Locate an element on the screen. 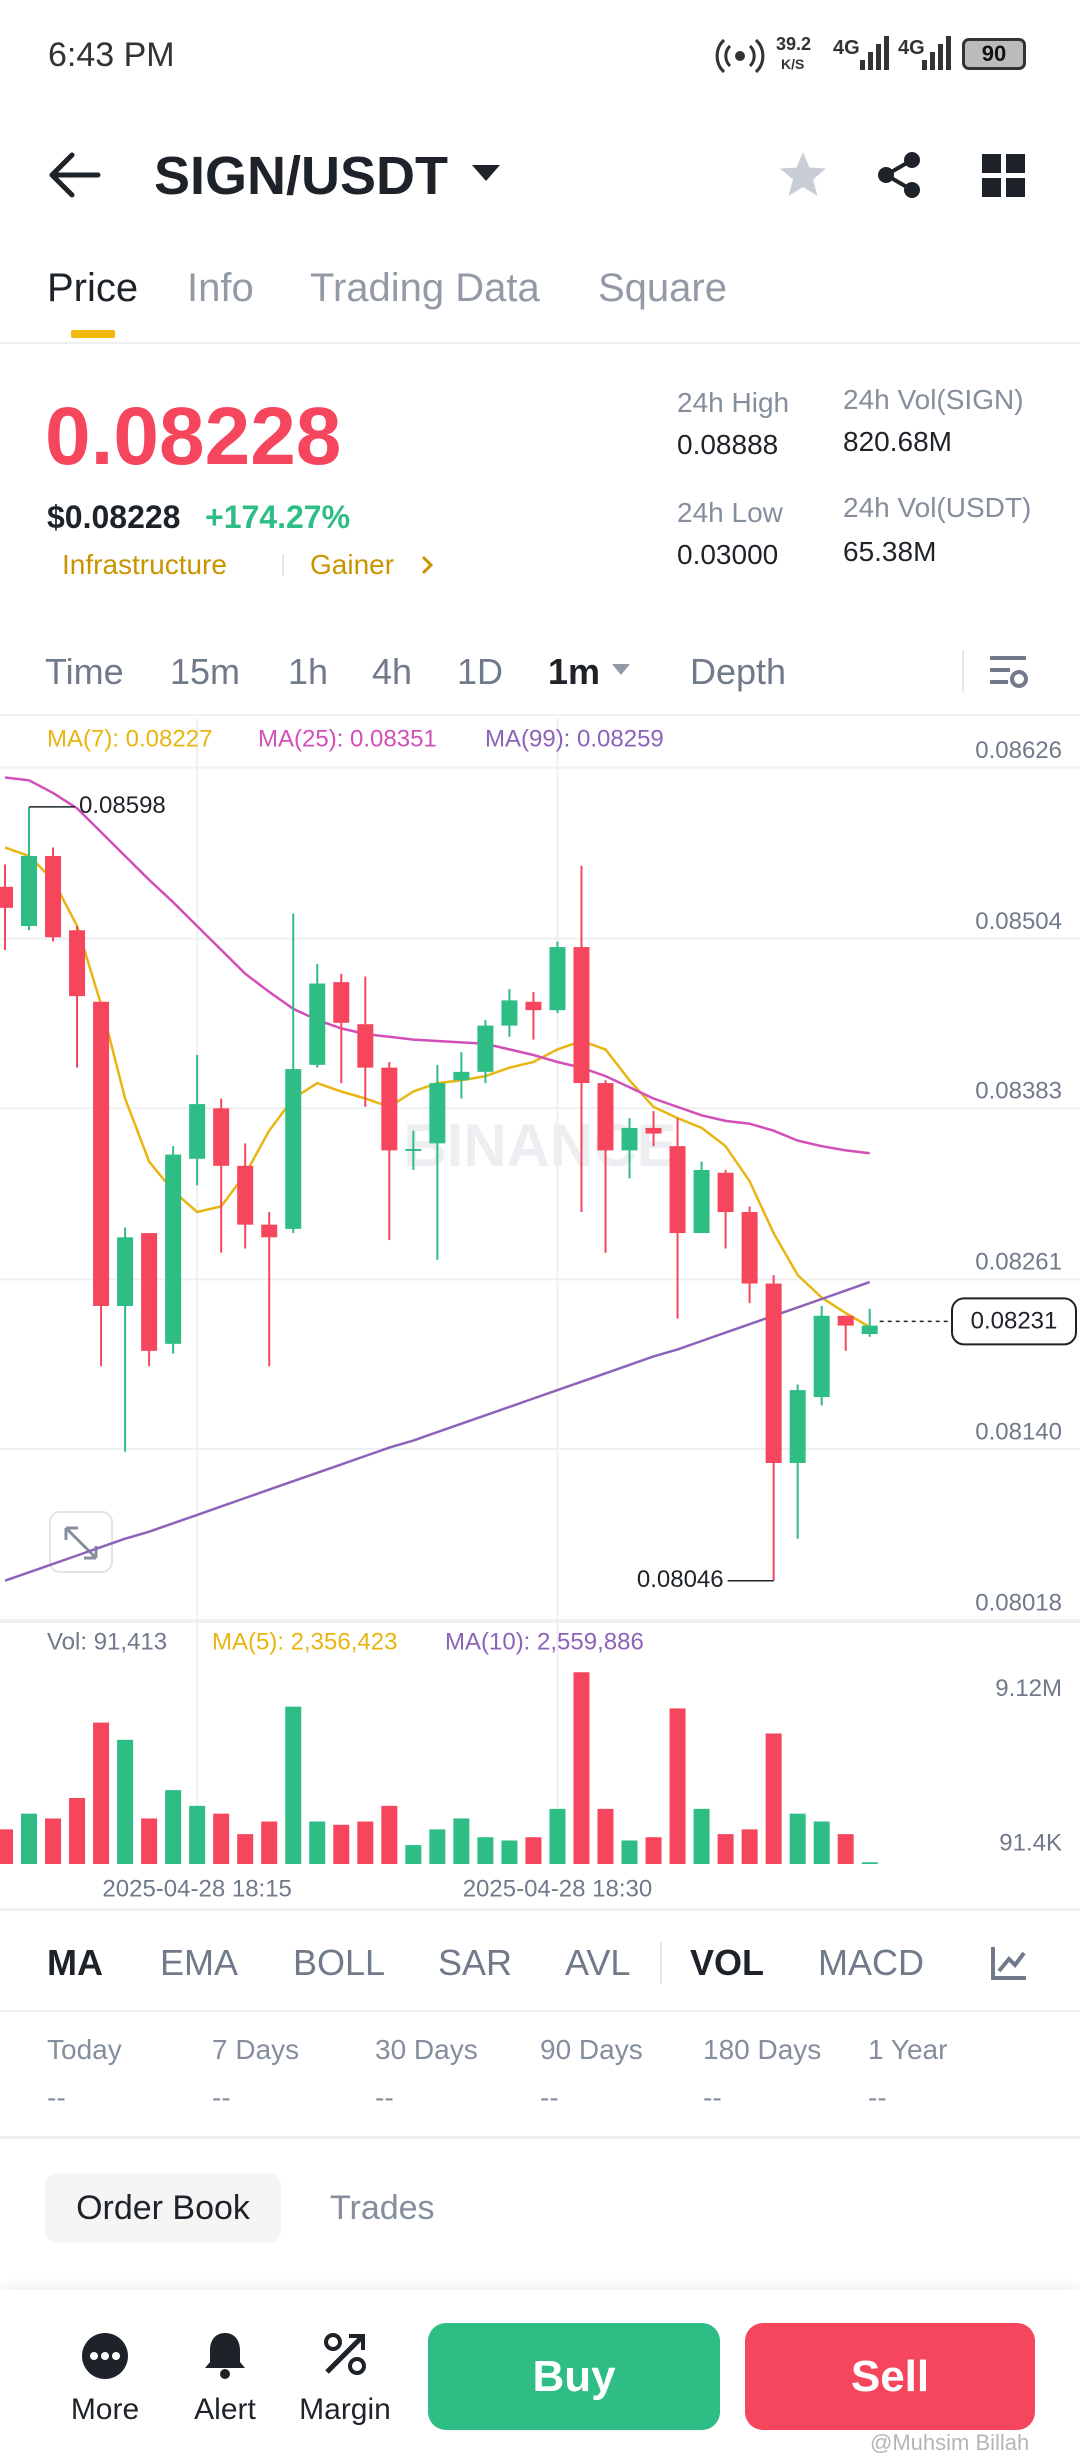 The image size is (1080, 2460). period-label: 30 Days is located at coordinates (426, 2049).